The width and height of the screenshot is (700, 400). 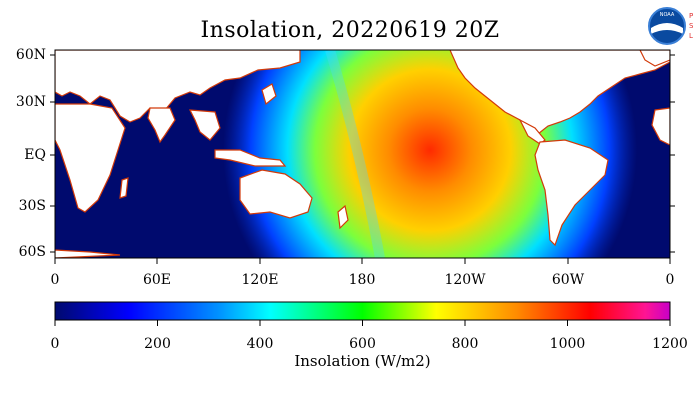 I want to click on new-zealand-land, so click(x=343, y=217).